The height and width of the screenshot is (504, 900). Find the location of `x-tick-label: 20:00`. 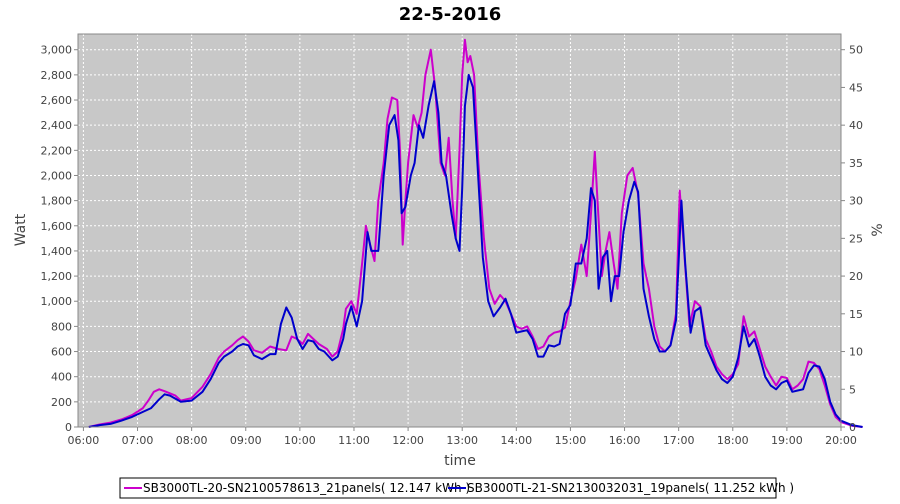

x-tick-label: 20:00 is located at coordinates (841, 440).